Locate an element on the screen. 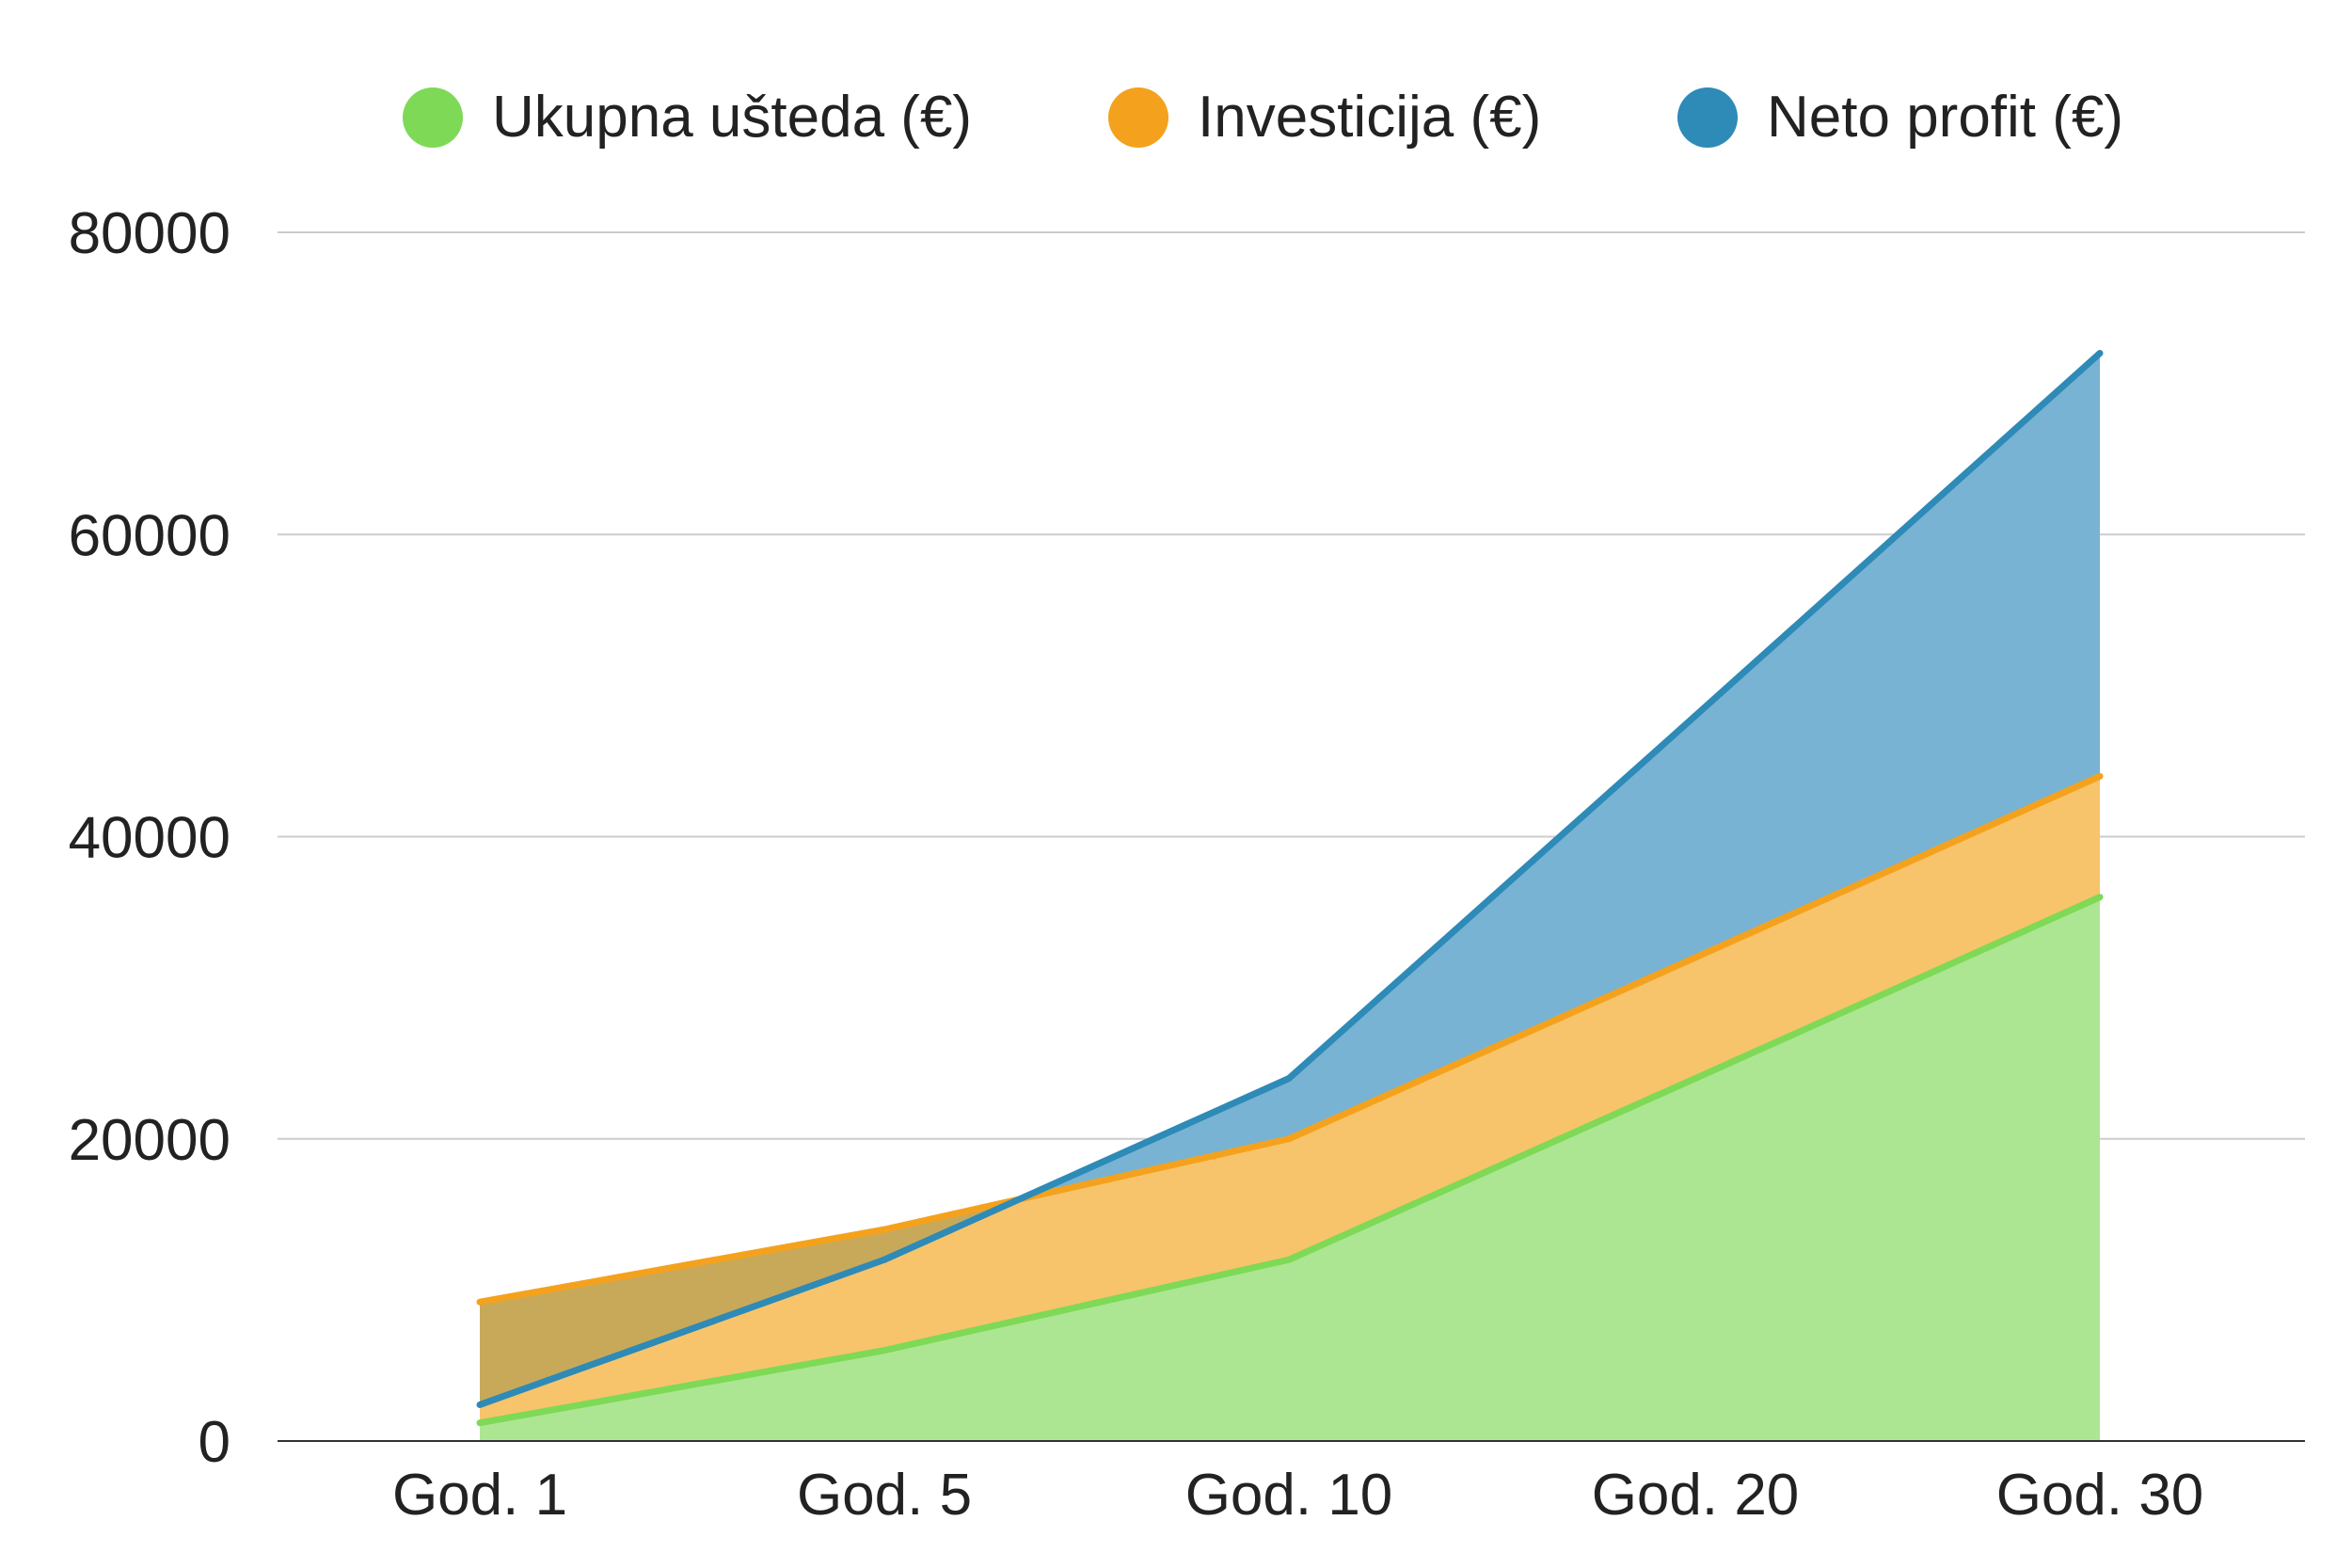  y-tick-label: 40000 is located at coordinates (149, 838).